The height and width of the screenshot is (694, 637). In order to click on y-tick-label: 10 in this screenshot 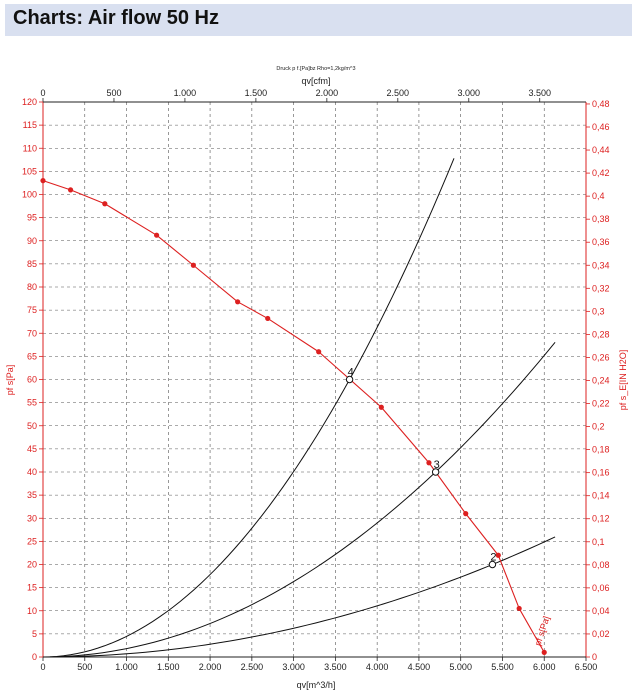, I will do `click(32, 611)`.